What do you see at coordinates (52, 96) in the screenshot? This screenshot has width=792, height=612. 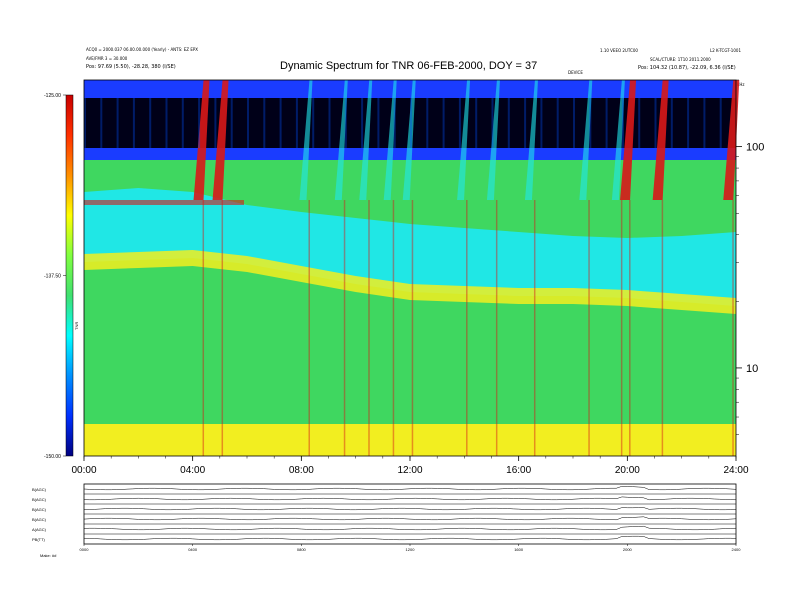 I see `colorbar-tick-label: -125.00` at bounding box center [52, 96].